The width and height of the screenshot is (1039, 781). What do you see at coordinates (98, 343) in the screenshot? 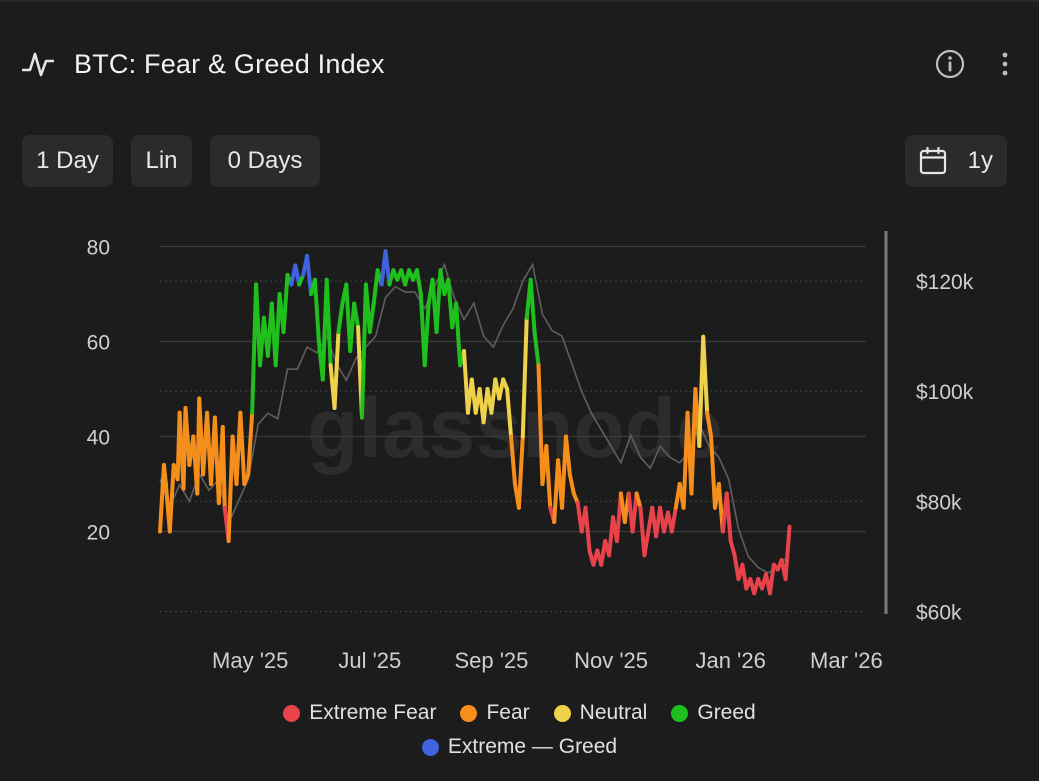
I see `y-left-tick-label: 60` at bounding box center [98, 343].